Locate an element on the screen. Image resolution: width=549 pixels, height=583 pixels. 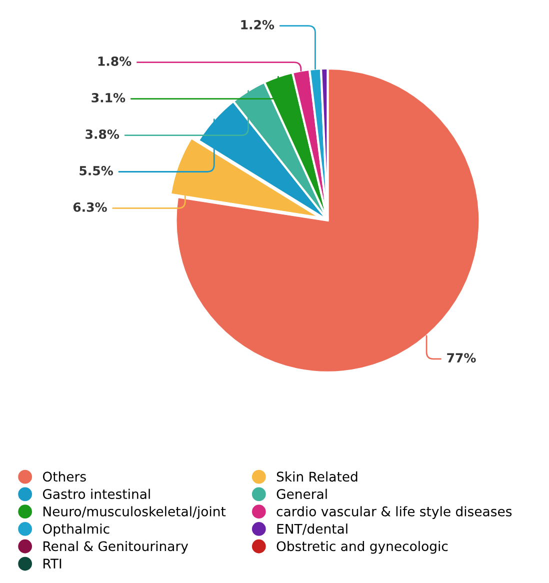
data-label: 6.3% is located at coordinates (90, 207).